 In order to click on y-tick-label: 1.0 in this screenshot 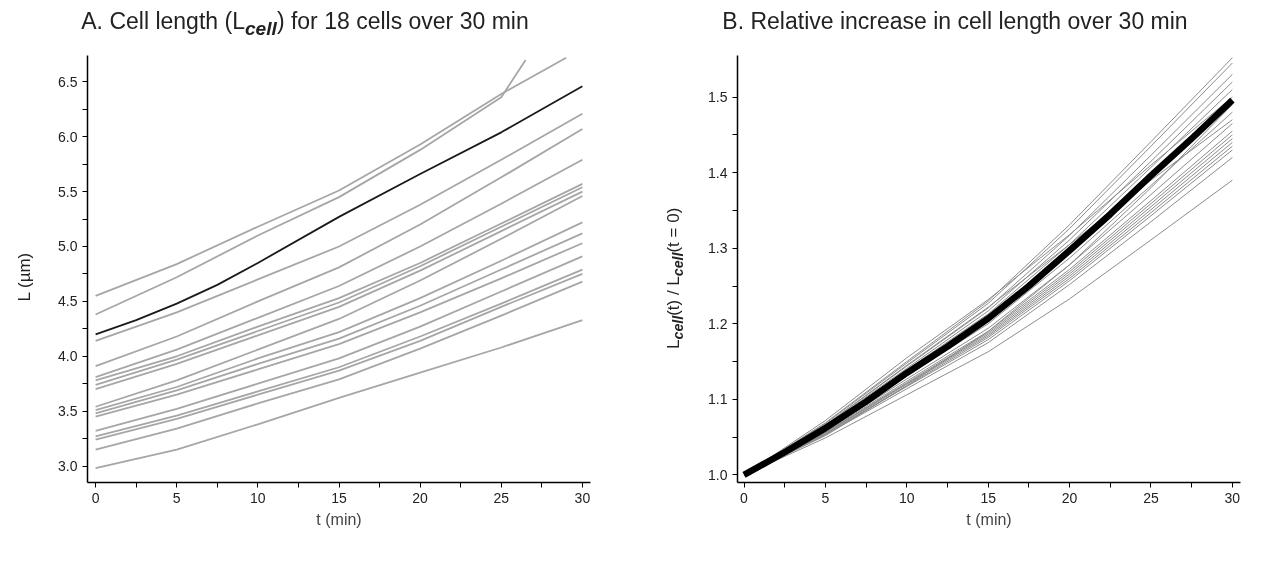, I will do `click(718, 474)`.